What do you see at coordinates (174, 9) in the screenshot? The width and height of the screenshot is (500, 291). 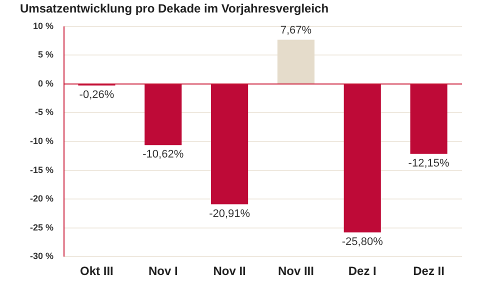 I see `chart-title: Umsatzentwicklung pro Dekade im Vorjahresvergleich` at bounding box center [174, 9].